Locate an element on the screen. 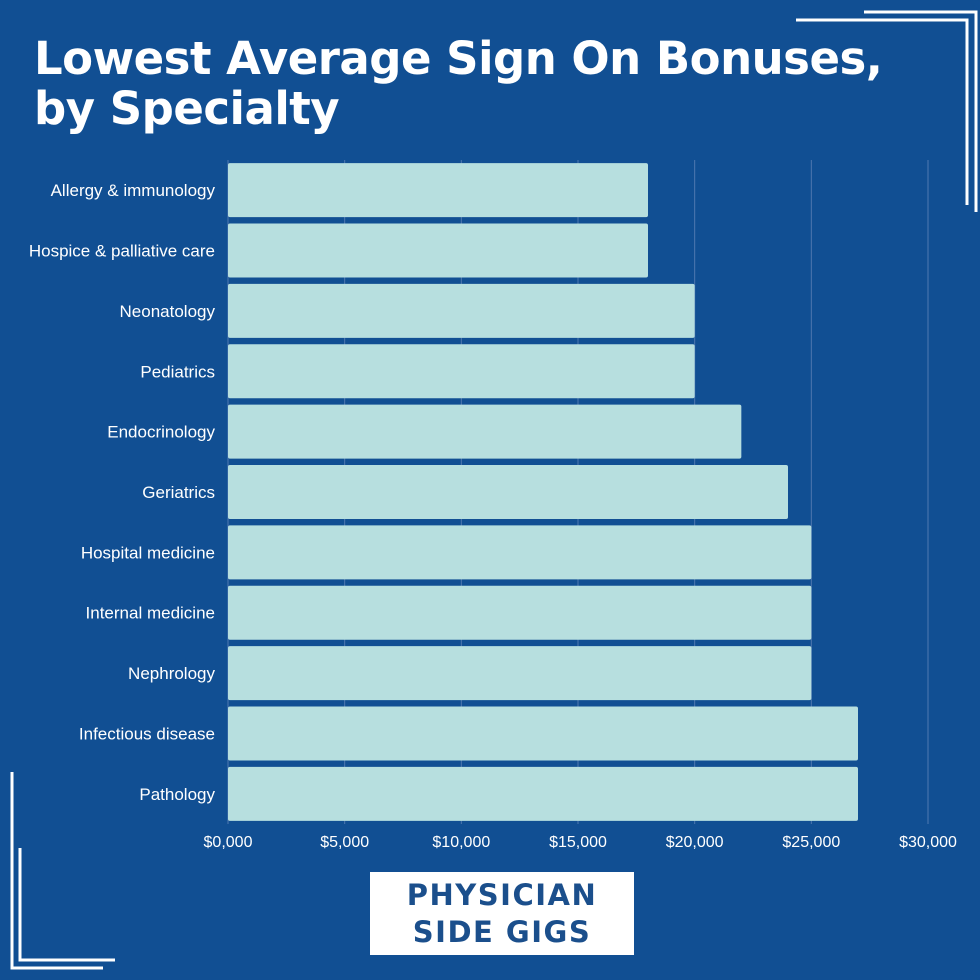 This screenshot has width=980, height=980. category-label: Infectious disease is located at coordinates (147, 733).